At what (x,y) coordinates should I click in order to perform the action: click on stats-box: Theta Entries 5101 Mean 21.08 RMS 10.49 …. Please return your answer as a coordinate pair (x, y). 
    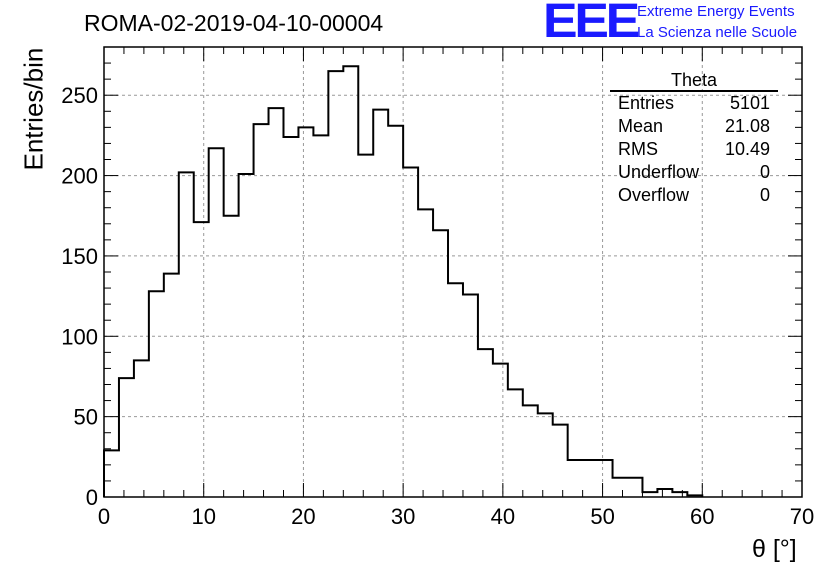
    Looking at the image, I should click on (694, 138).